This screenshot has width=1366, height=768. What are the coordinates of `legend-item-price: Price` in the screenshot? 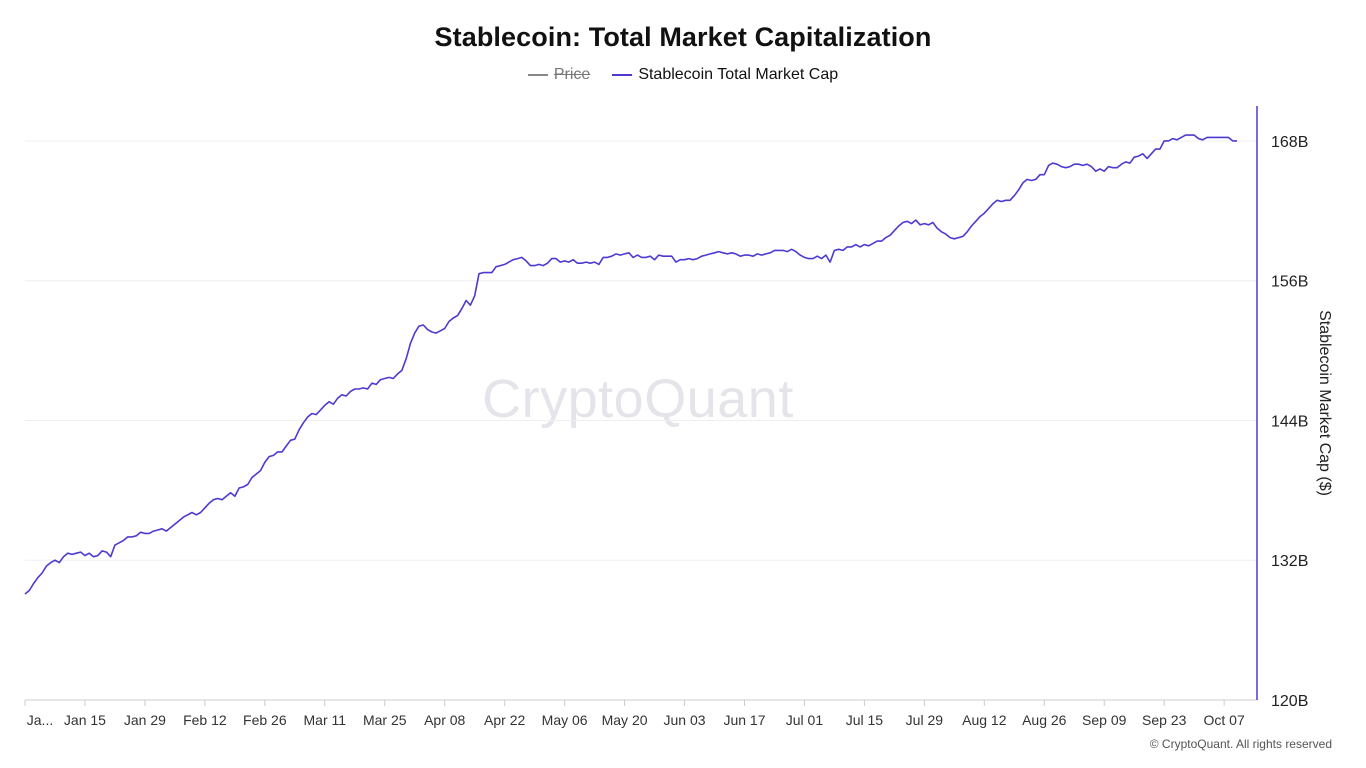 It's located at (559, 75).